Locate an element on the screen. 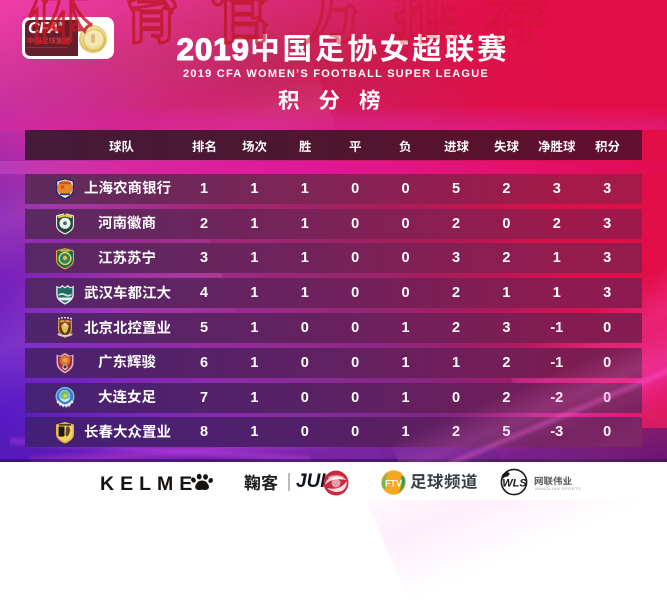 The image size is (667, 602). svg-text: FTV is located at coordinates (393, 484).